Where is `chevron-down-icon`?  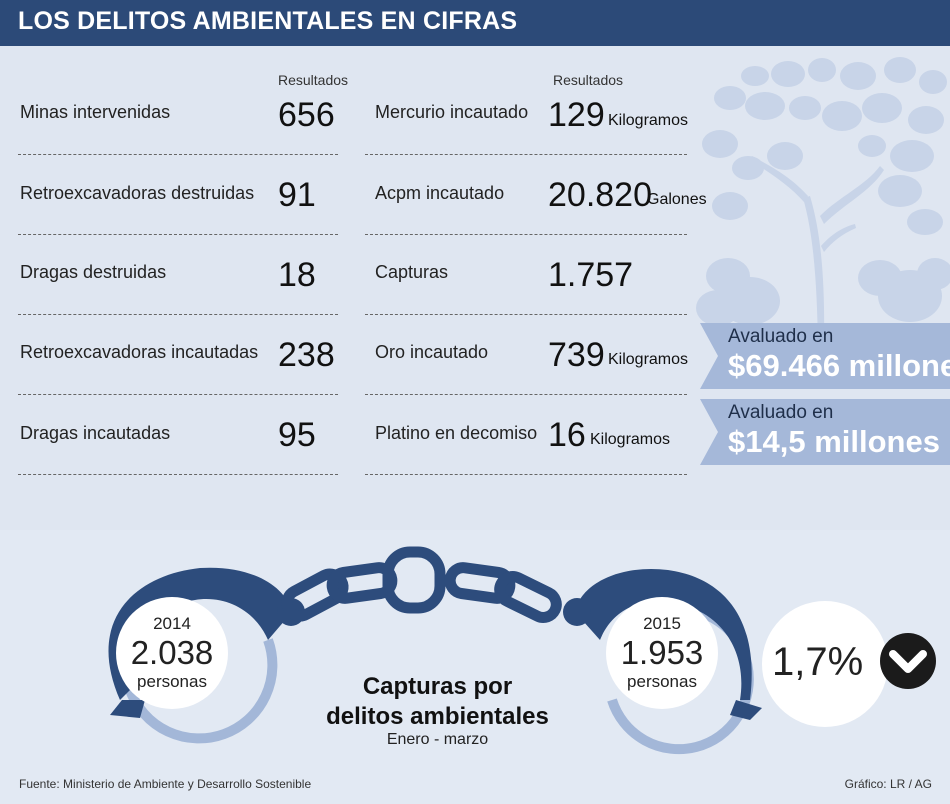
chevron-down-icon is located at coordinates (908, 661).